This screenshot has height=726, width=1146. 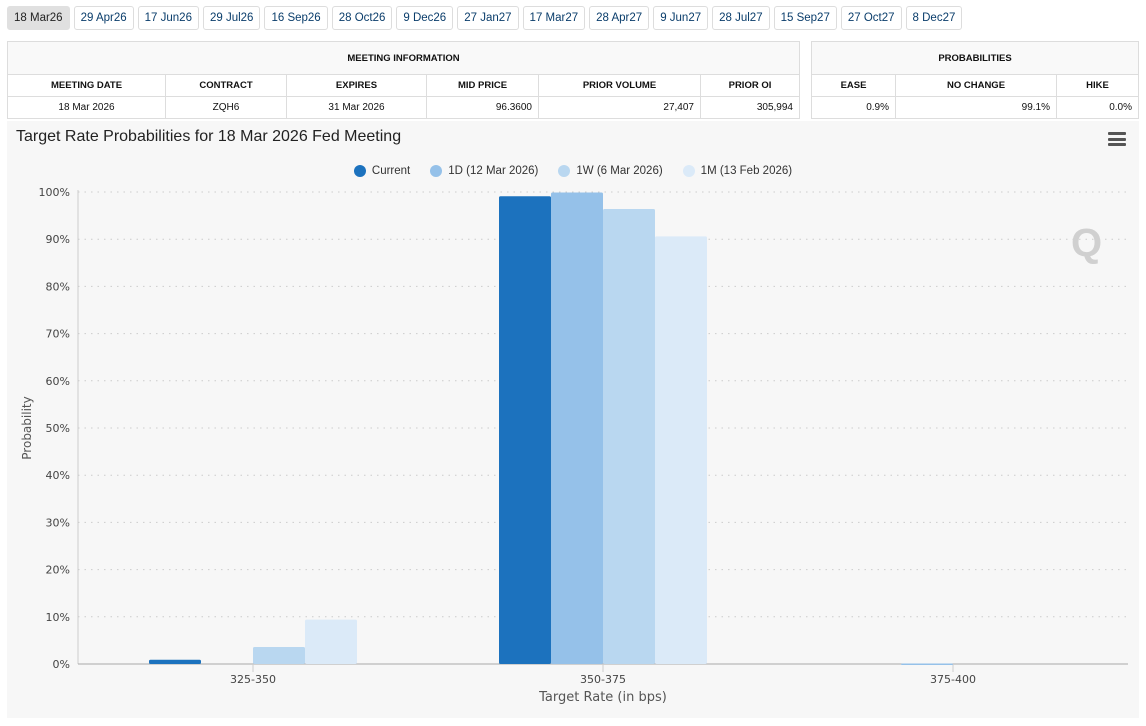 I want to click on prior-volume: 27,407, so click(x=619, y=107).